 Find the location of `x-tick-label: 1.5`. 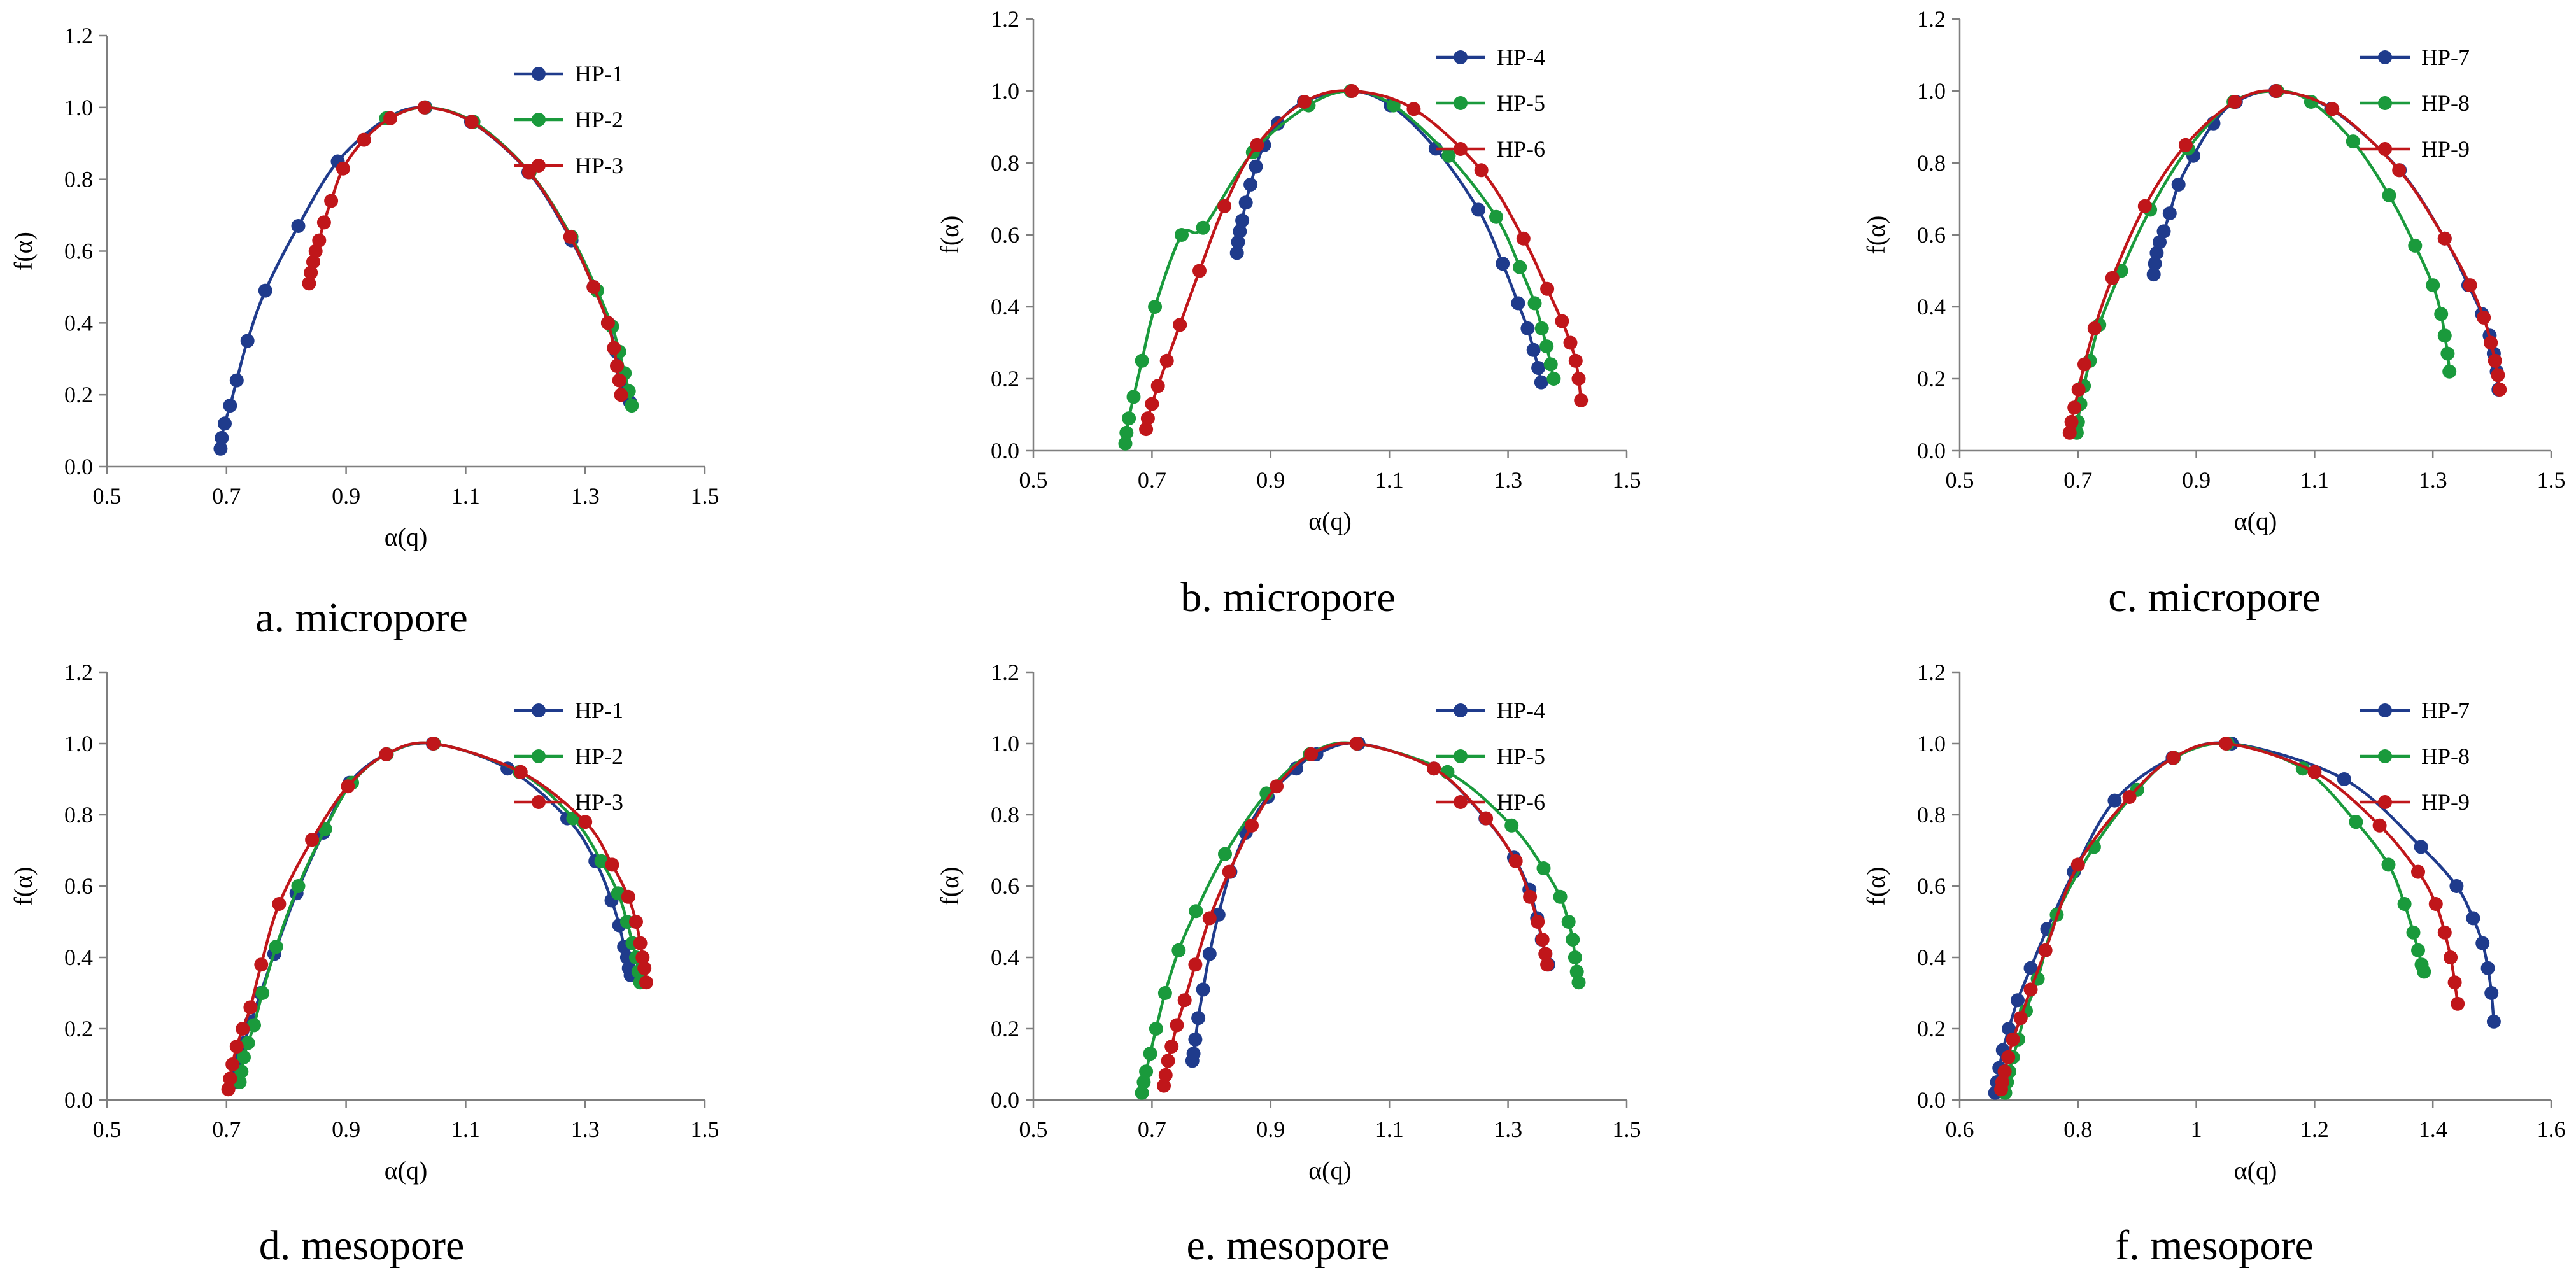

x-tick-label: 1.5 is located at coordinates (705, 496).